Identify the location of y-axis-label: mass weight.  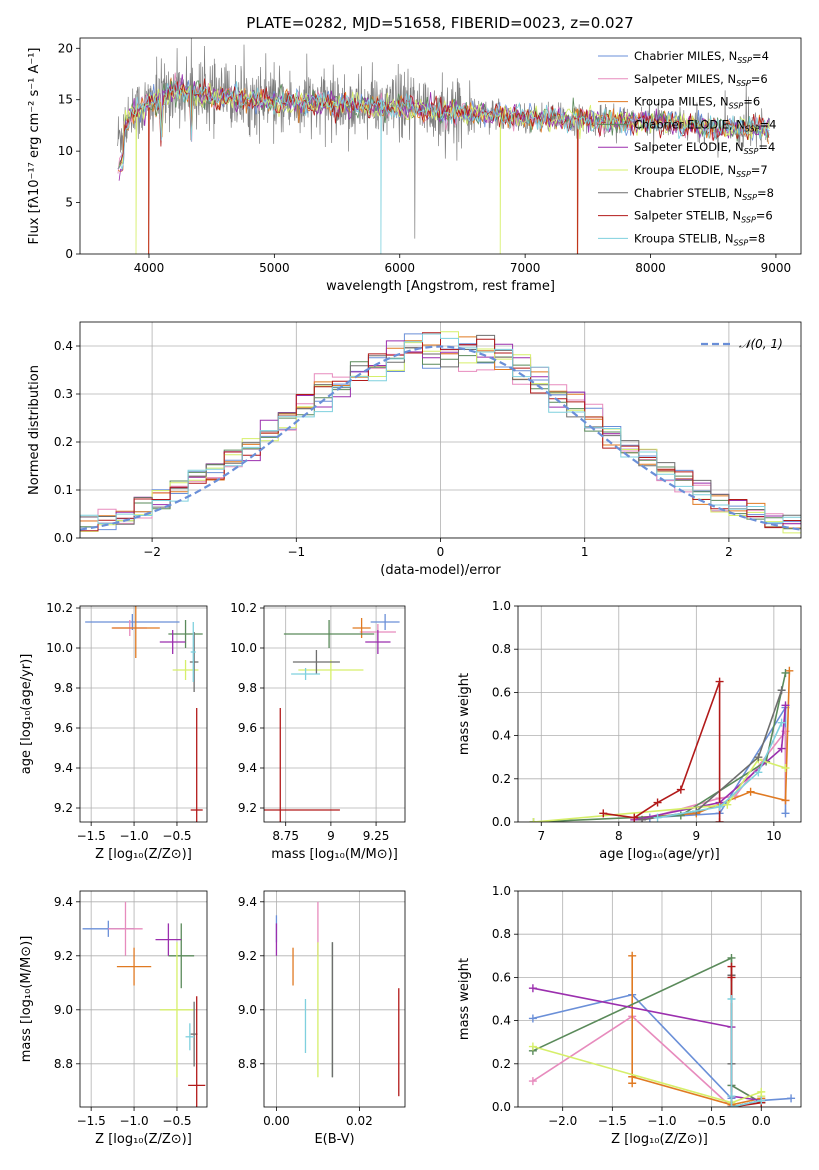
(464, 714).